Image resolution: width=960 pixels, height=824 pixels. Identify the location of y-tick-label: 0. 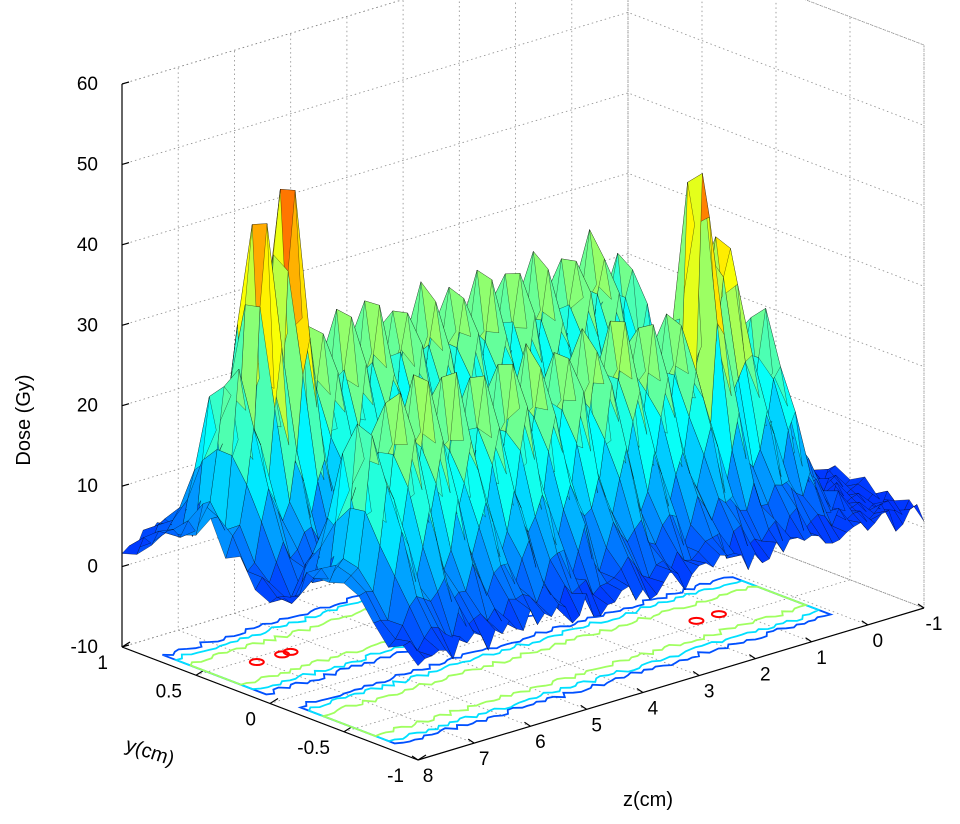
(250, 720).